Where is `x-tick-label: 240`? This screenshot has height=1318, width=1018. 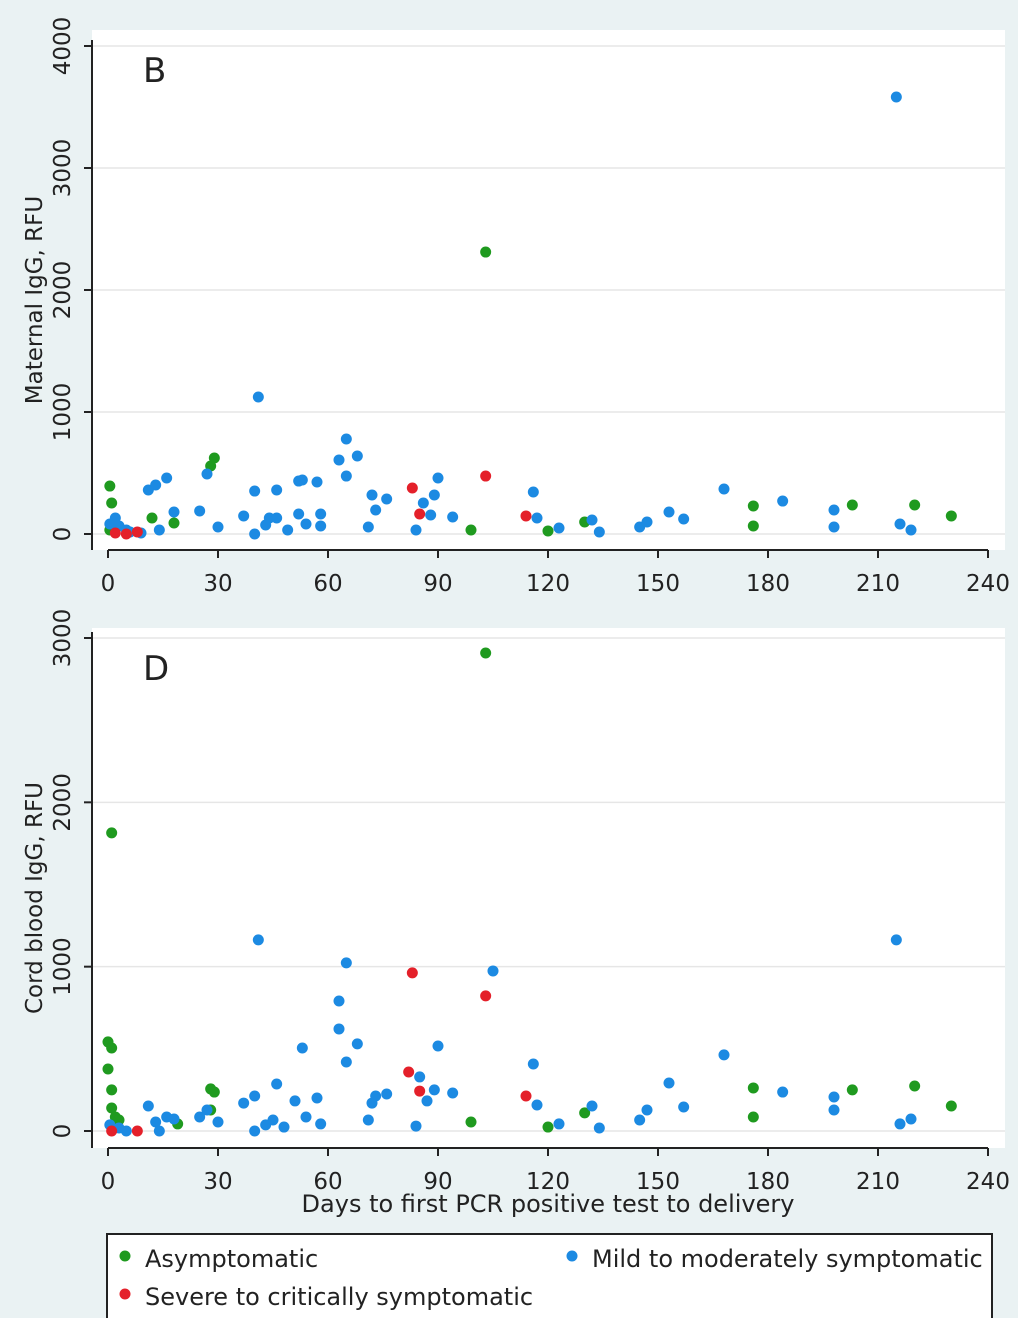 x-tick-label: 240 is located at coordinates (988, 1182).